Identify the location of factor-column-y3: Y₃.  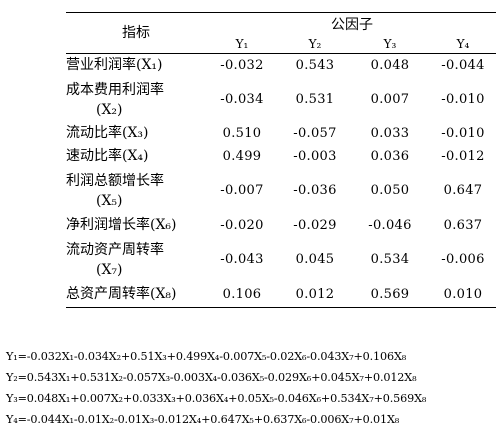
(390, 44).